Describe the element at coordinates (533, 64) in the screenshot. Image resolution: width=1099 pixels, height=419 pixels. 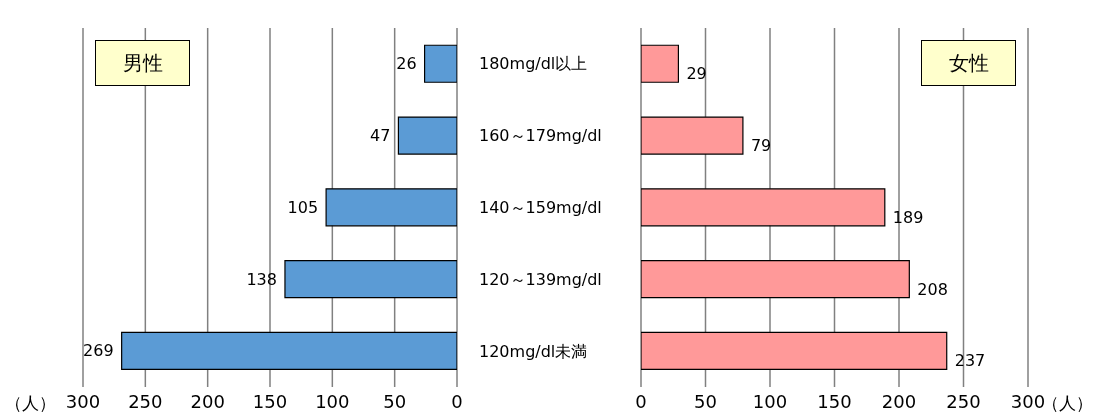
I see `y-tick-label: 180mg/dl以上` at that location.